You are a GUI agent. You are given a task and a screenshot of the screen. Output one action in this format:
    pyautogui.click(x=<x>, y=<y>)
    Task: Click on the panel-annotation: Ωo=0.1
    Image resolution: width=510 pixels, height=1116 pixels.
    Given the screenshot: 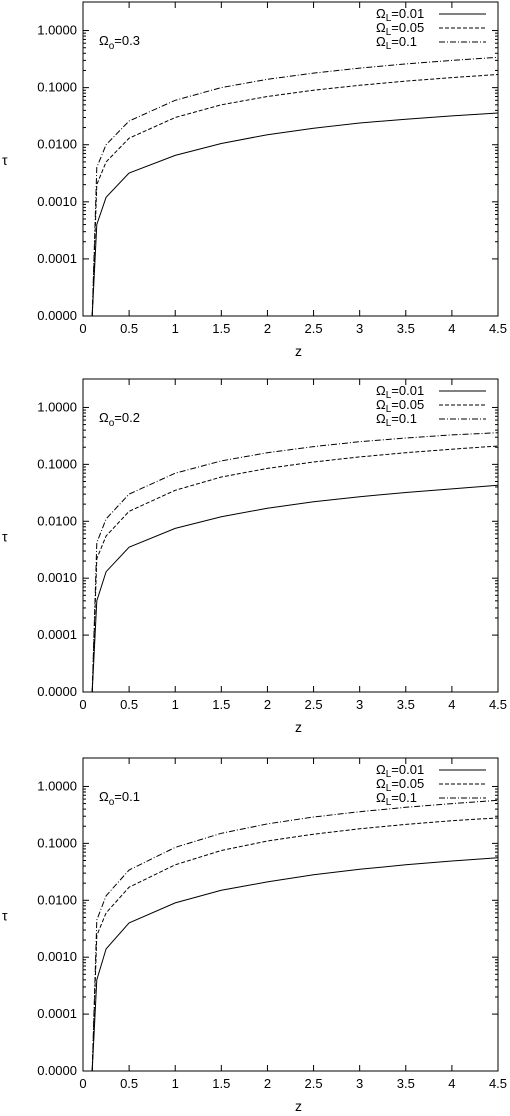 What is the action you would take?
    pyautogui.click(x=119, y=798)
    